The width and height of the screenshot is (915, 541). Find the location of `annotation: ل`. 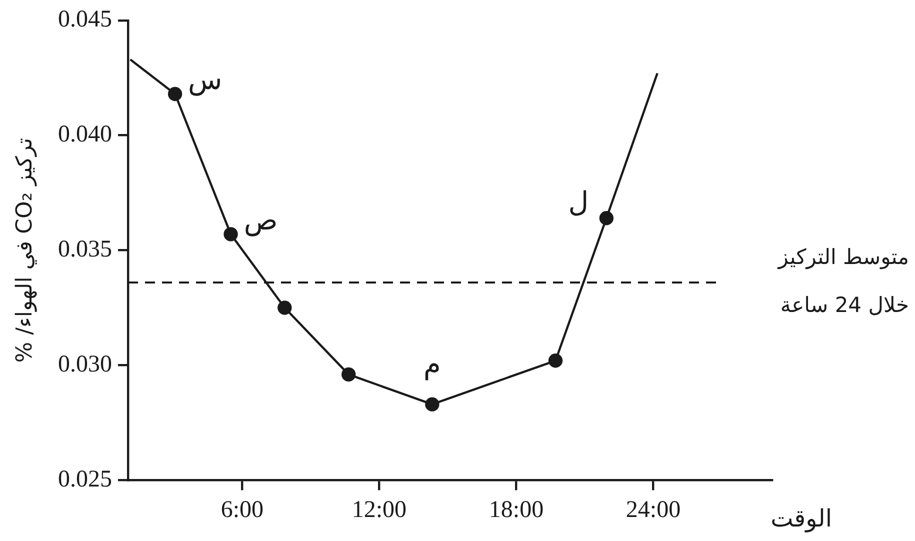

annotation: ل is located at coordinates (578, 201).